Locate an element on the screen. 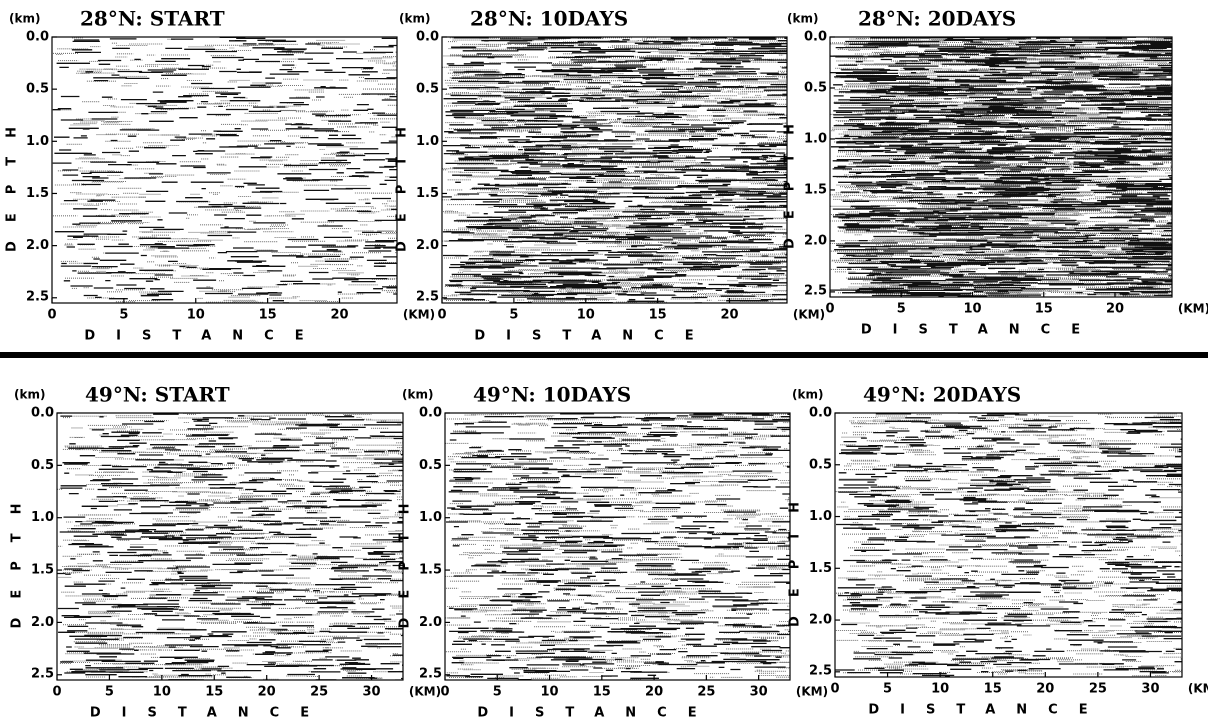  title: 28°N: 10DAYS is located at coordinates (549, 19).